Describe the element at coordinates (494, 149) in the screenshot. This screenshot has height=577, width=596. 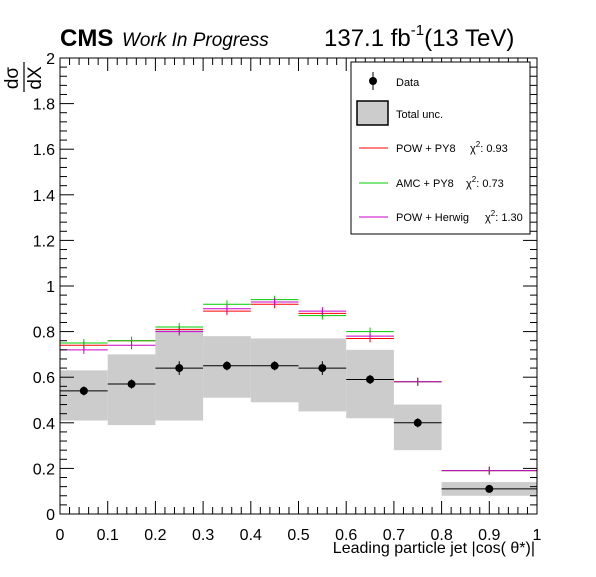
I see `legend-chi-value-pow-py8: : 0.93` at that location.